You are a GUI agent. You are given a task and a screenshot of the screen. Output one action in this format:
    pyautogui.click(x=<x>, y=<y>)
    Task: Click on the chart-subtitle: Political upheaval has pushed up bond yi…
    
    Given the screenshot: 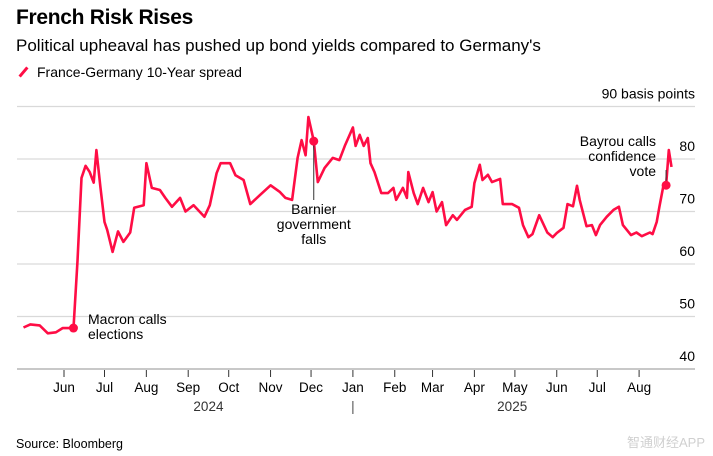 What is the action you would take?
    pyautogui.click(x=278, y=45)
    